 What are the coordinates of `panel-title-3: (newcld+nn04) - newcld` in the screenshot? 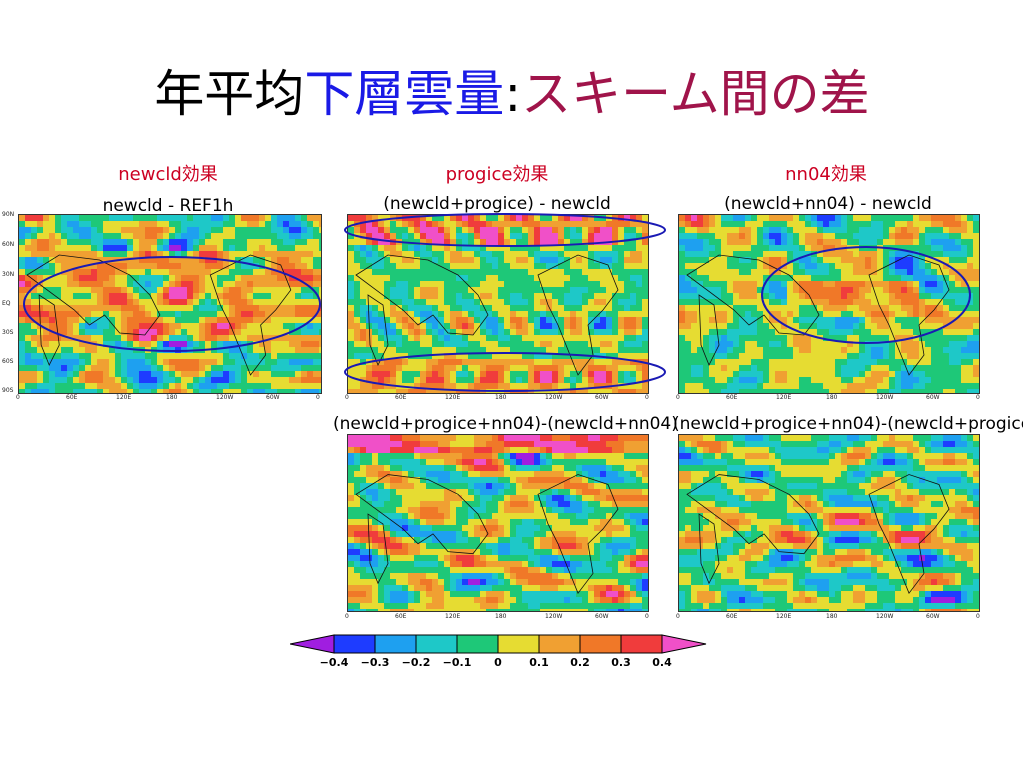 It's located at (828, 204).